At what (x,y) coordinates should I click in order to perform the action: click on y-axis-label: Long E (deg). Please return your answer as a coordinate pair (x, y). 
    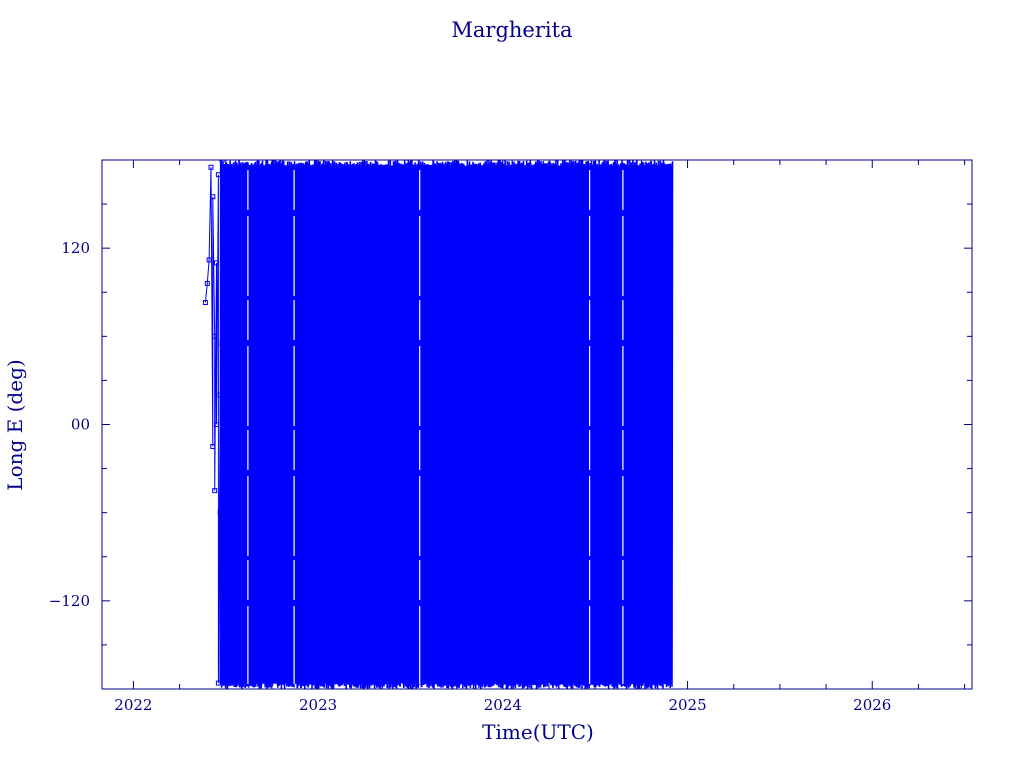
    Looking at the image, I should click on (15, 424).